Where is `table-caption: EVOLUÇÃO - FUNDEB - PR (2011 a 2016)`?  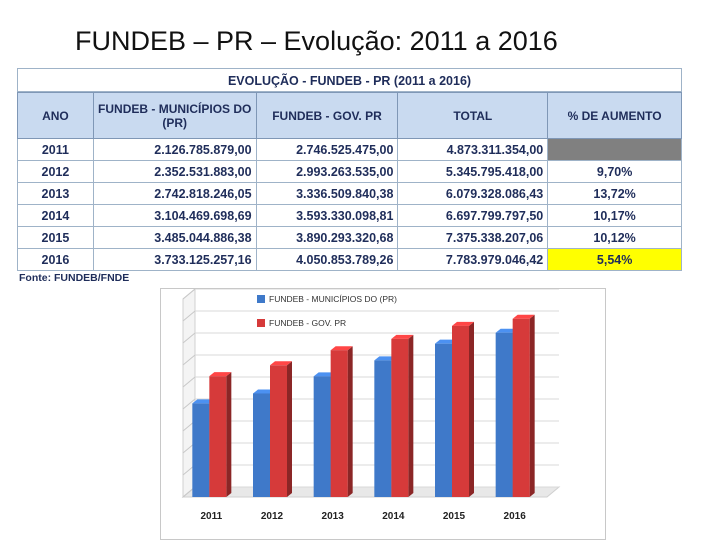 table-caption: EVOLUÇÃO - FUNDEB - PR (2011 a 2016) is located at coordinates (349, 80).